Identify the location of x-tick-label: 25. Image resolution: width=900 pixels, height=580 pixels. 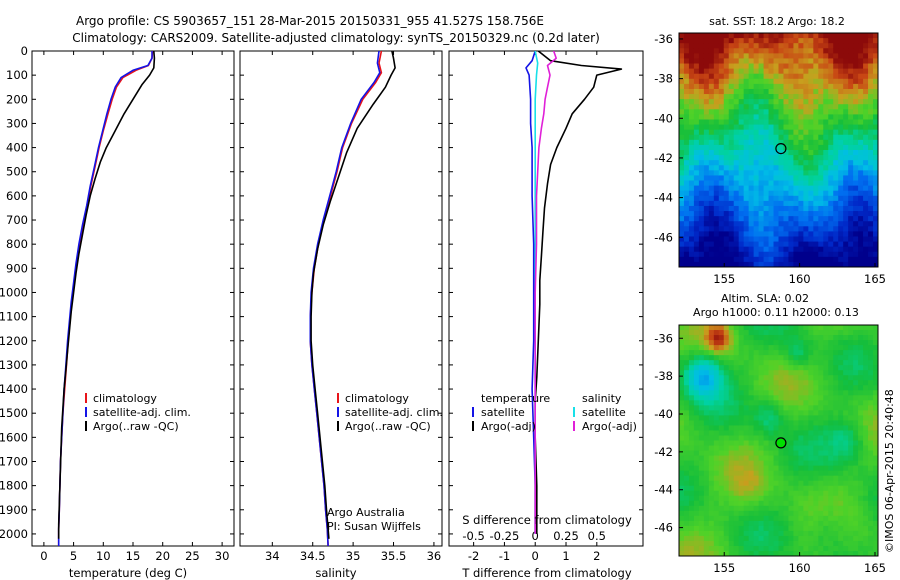
(192, 556).